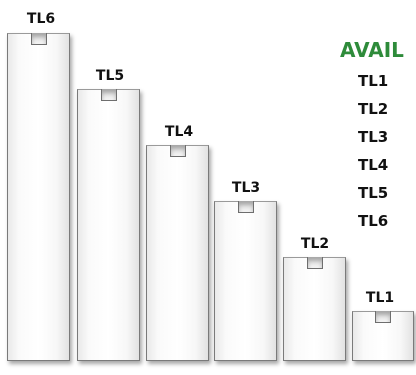 The image size is (416, 375). Describe the element at coordinates (372, 50) in the screenshot. I see `available-title: AVAIL` at that location.